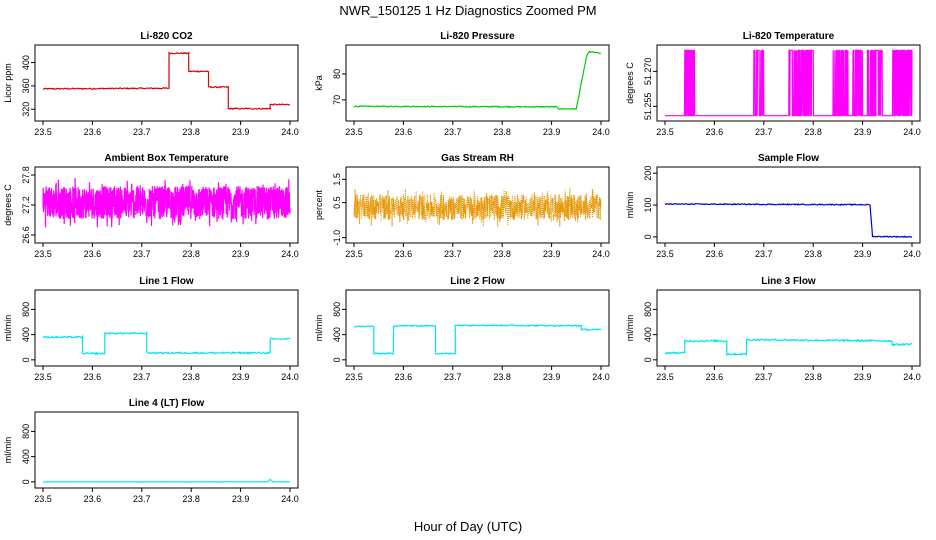 The image size is (936, 540). I want to click on y-tick-label: -1.0, so click(337, 238).